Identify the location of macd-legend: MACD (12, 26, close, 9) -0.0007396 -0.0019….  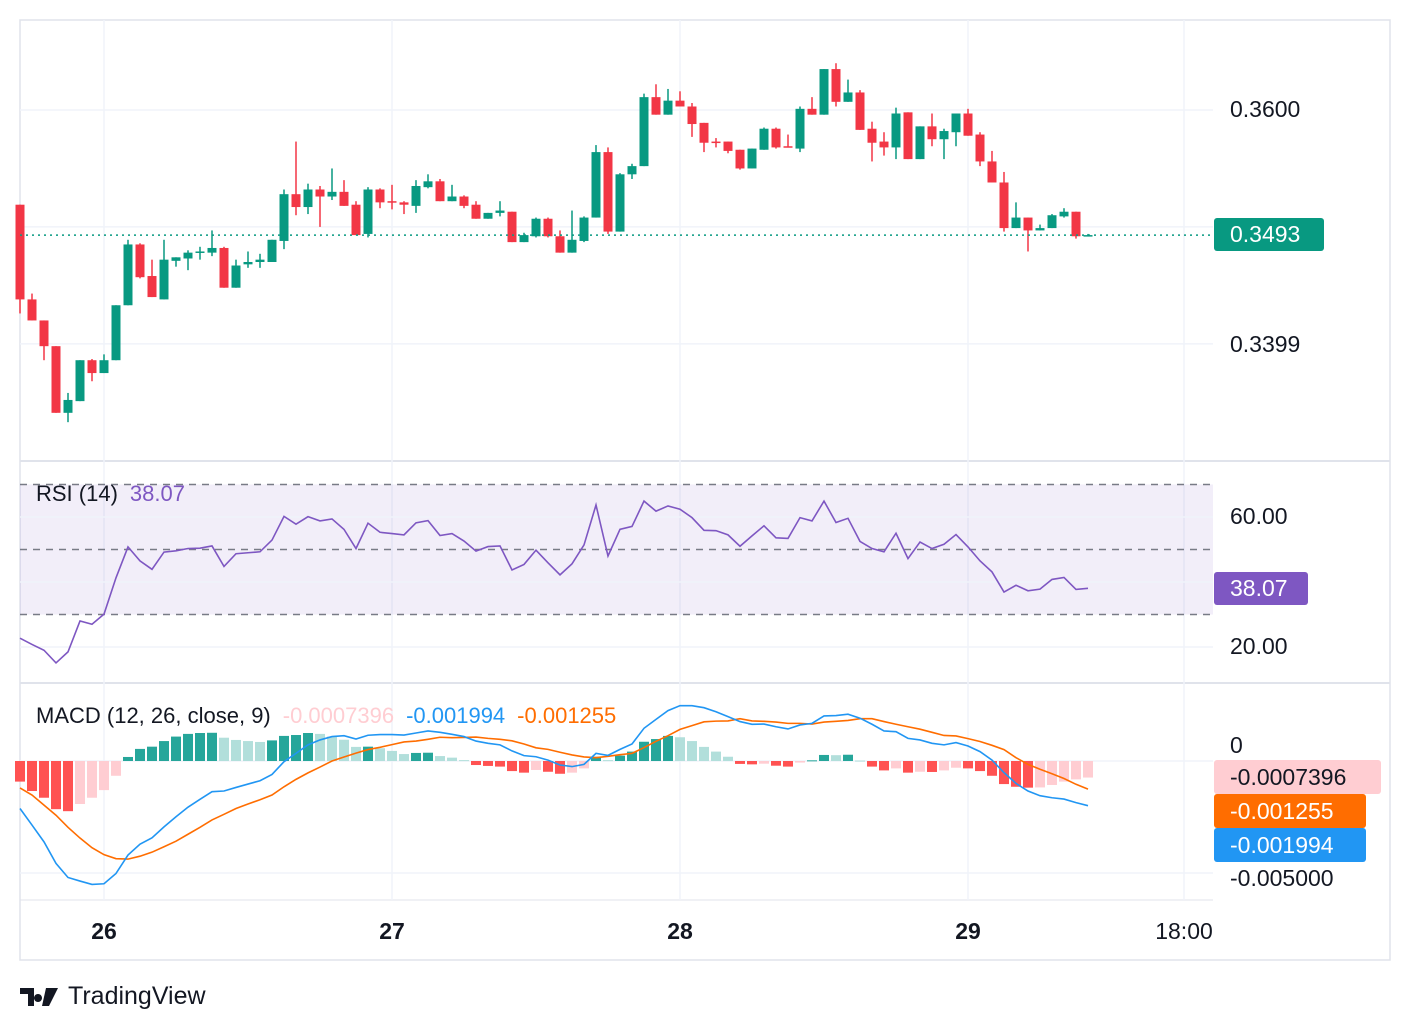
(332, 716).